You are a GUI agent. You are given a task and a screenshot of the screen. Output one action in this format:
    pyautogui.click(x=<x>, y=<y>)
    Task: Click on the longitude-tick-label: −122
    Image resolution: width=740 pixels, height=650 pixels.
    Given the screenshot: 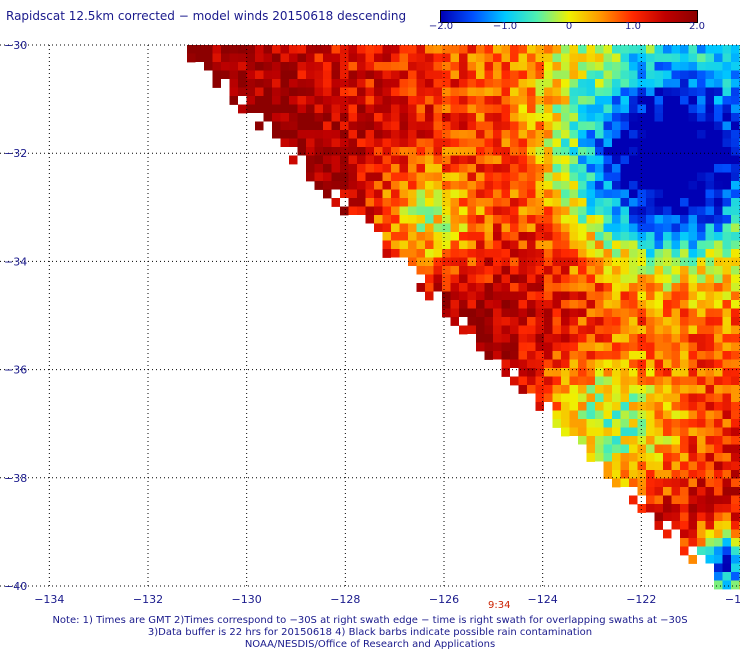 What is the action you would take?
    pyautogui.click(x=641, y=599)
    